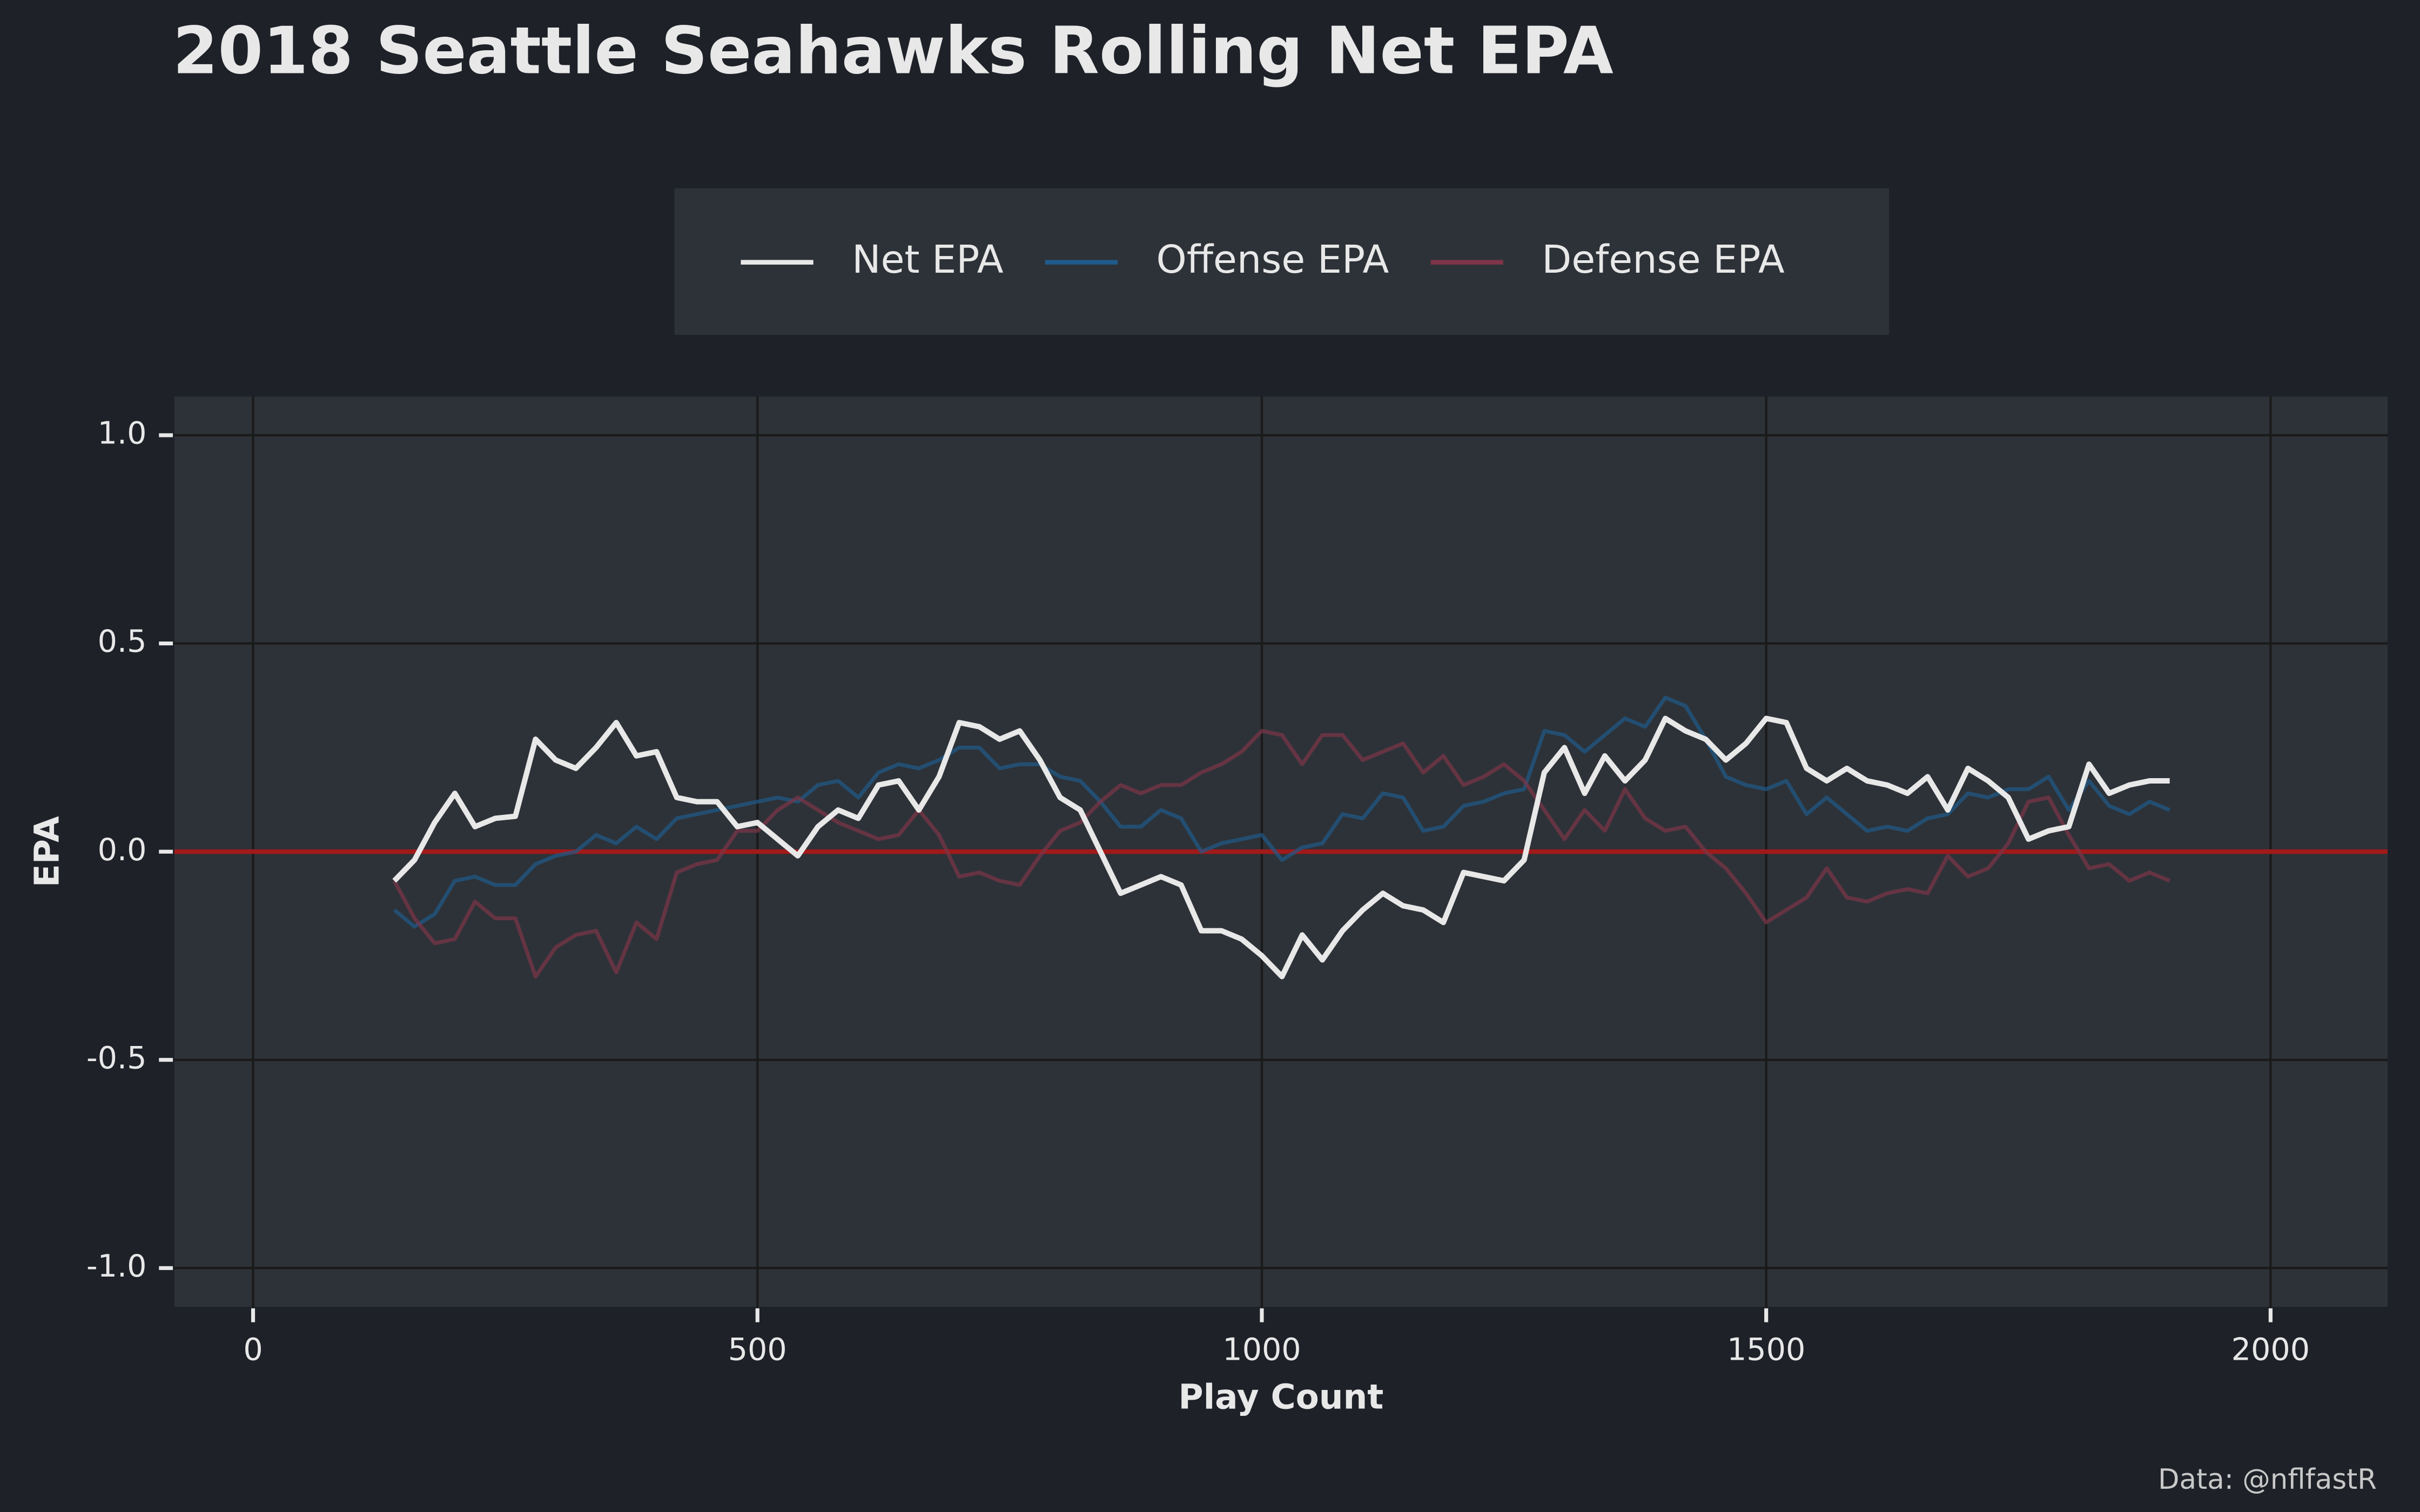 The height and width of the screenshot is (1512, 2420). I want to click on legend-box, so click(1282, 261).